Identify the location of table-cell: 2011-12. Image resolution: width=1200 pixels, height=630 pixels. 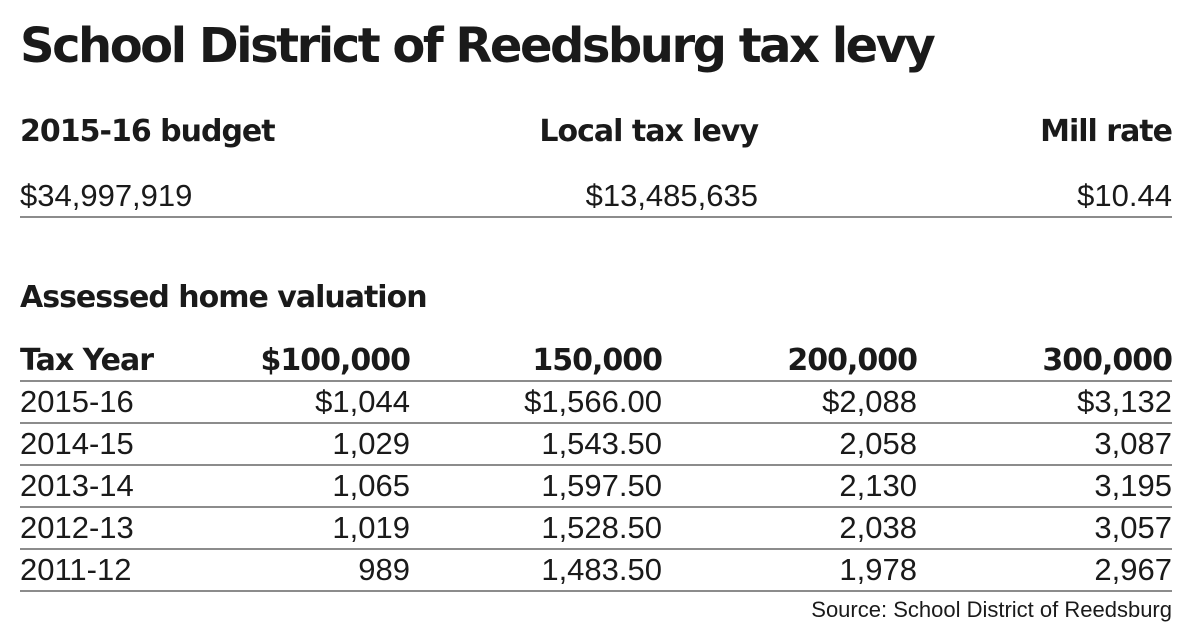
(110, 570).